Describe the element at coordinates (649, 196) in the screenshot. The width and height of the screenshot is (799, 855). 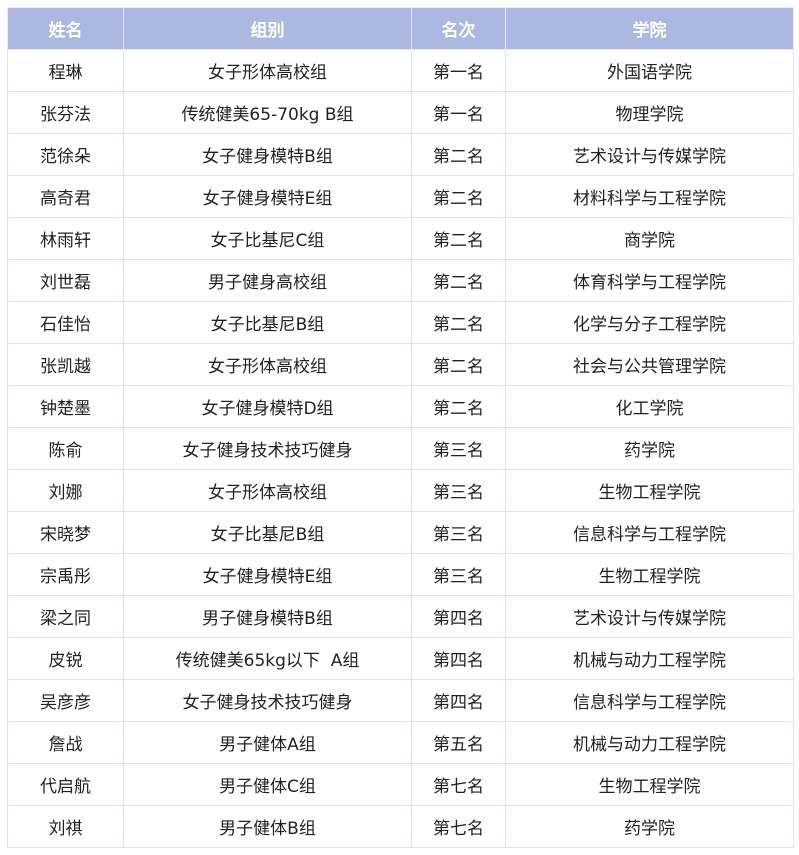
I see `college-cell: 材料科学与工程学院` at that location.